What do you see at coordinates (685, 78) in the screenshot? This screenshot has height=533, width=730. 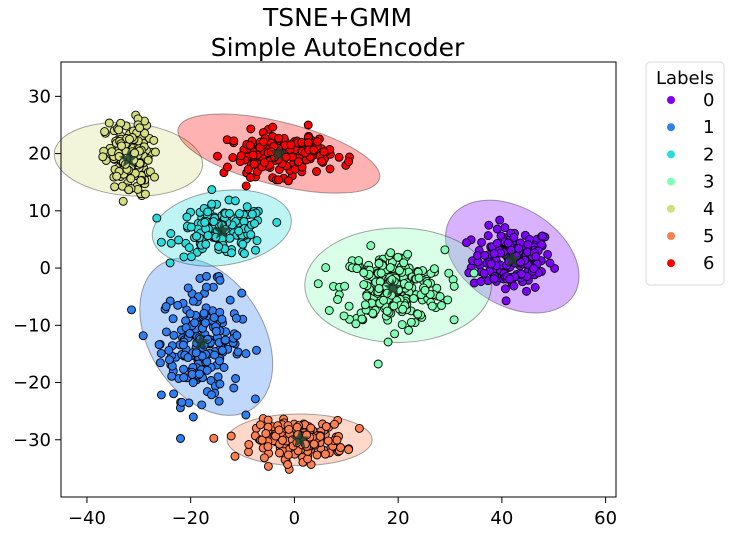 I see `legend-title: Labels` at bounding box center [685, 78].